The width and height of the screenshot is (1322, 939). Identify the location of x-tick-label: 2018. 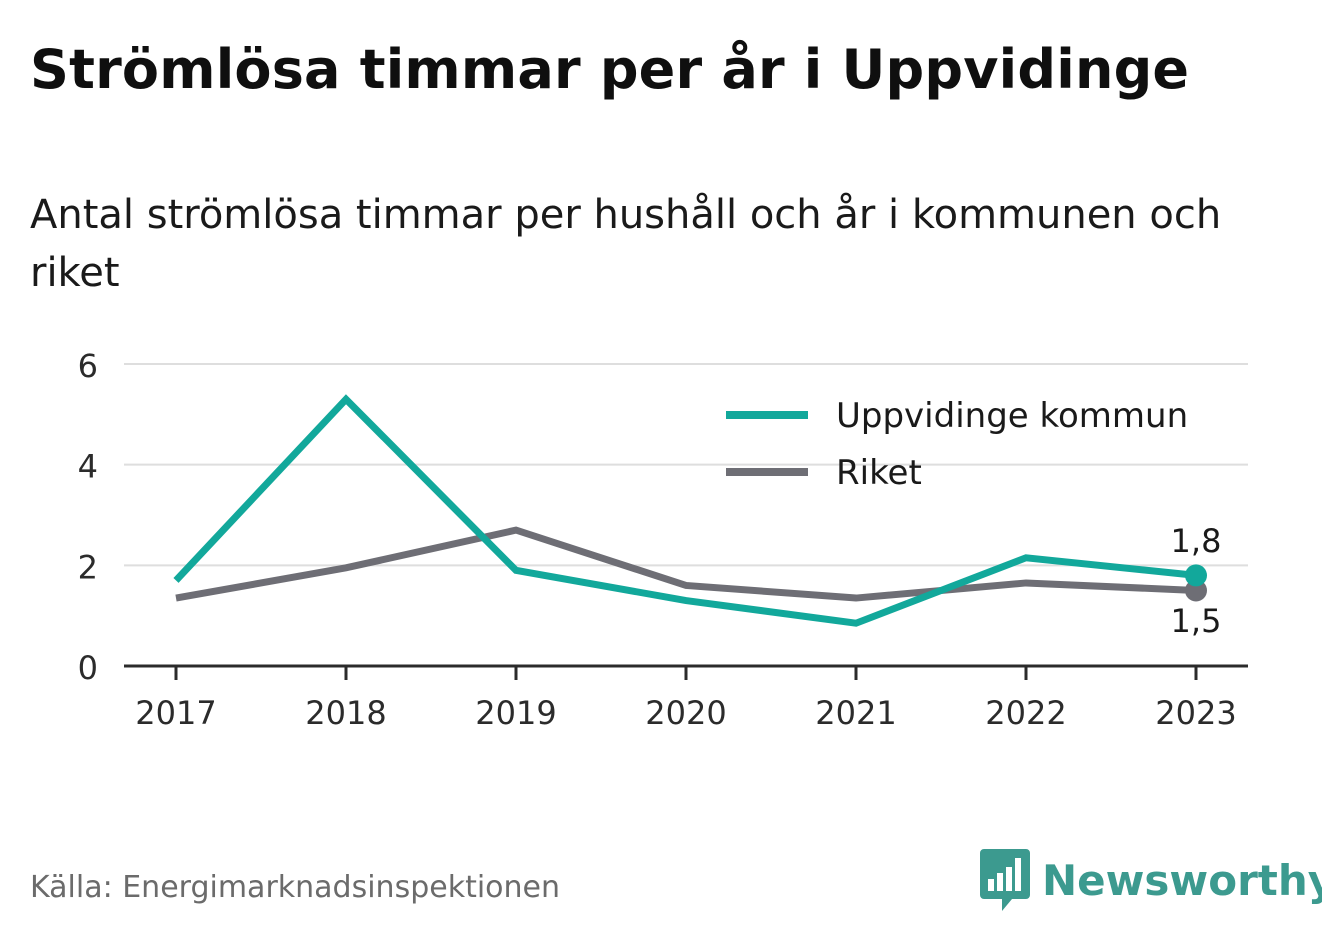
(345, 713).